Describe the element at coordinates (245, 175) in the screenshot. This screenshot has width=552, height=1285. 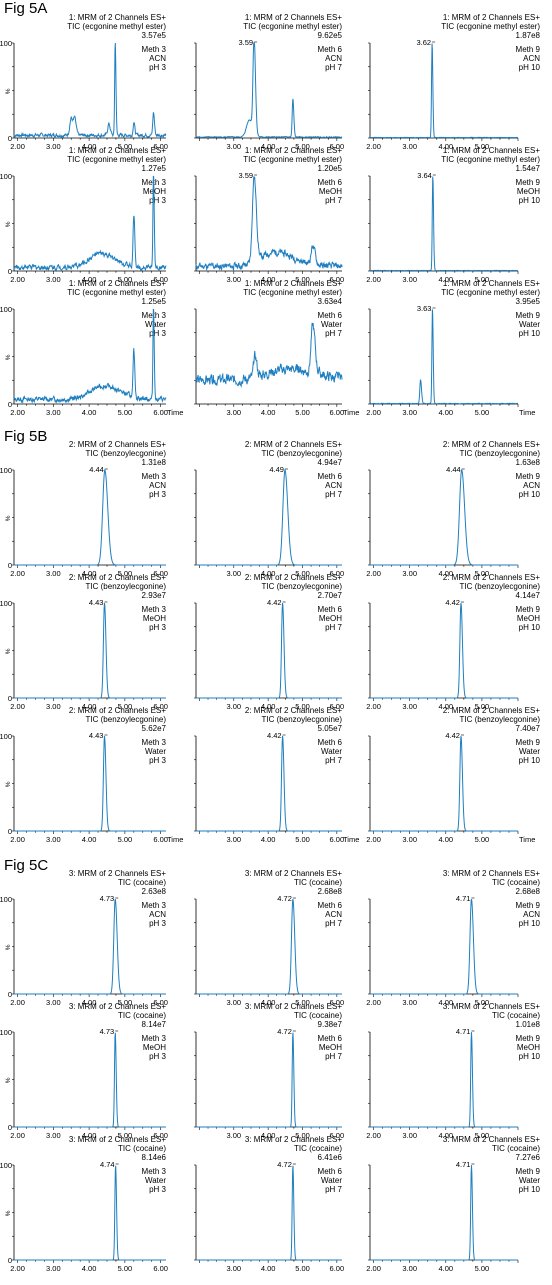
I see `retention-time-label: 3.59` at that location.